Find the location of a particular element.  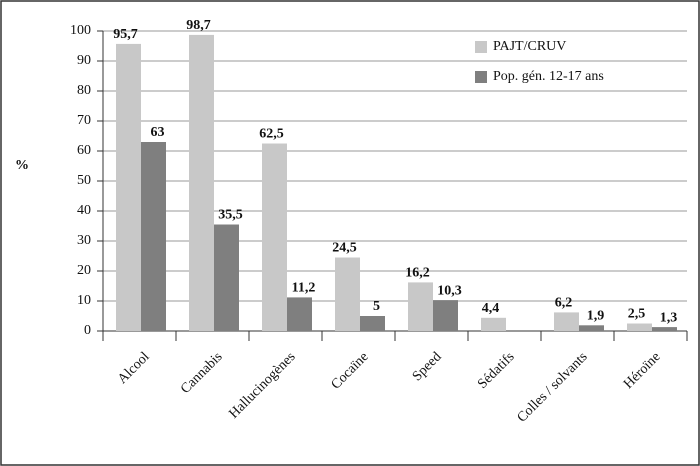

value-label: 62,5 is located at coordinates (271, 134).